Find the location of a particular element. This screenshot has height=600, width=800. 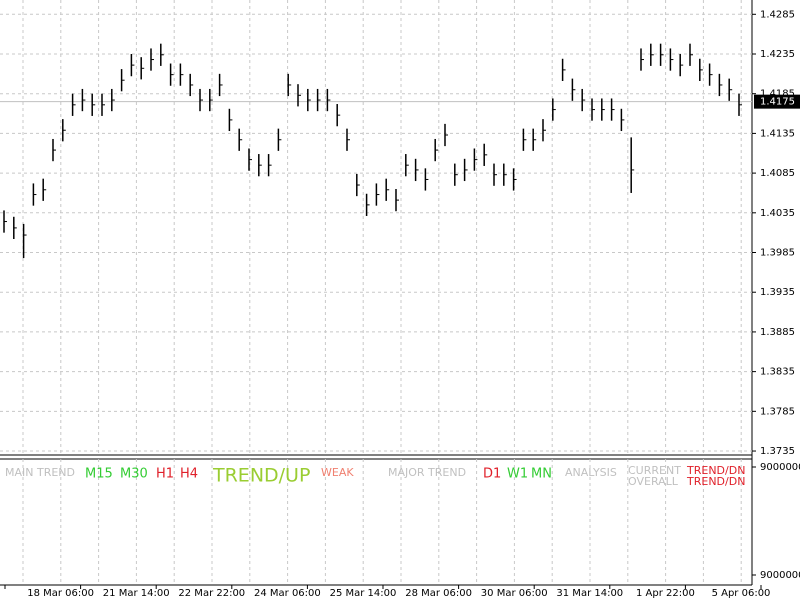

current-price-box is located at coordinates (777, 101).